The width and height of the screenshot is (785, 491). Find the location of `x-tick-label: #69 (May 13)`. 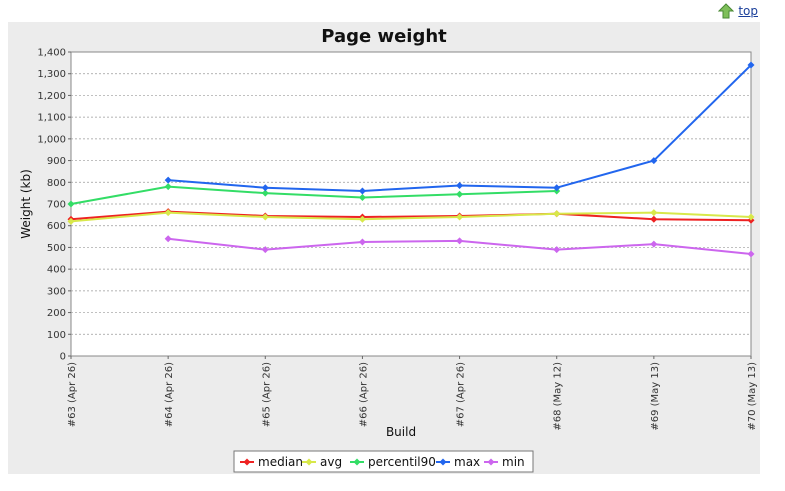

x-tick-label: #69 (May 13) is located at coordinates (655, 396).